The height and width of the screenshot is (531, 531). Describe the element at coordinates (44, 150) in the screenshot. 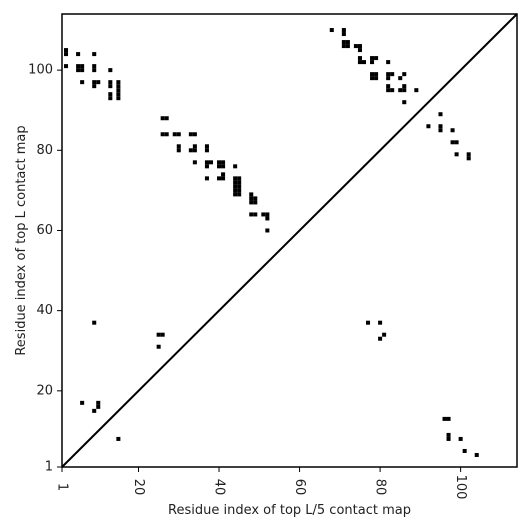

I see `y-tick-label: 80` at that location.